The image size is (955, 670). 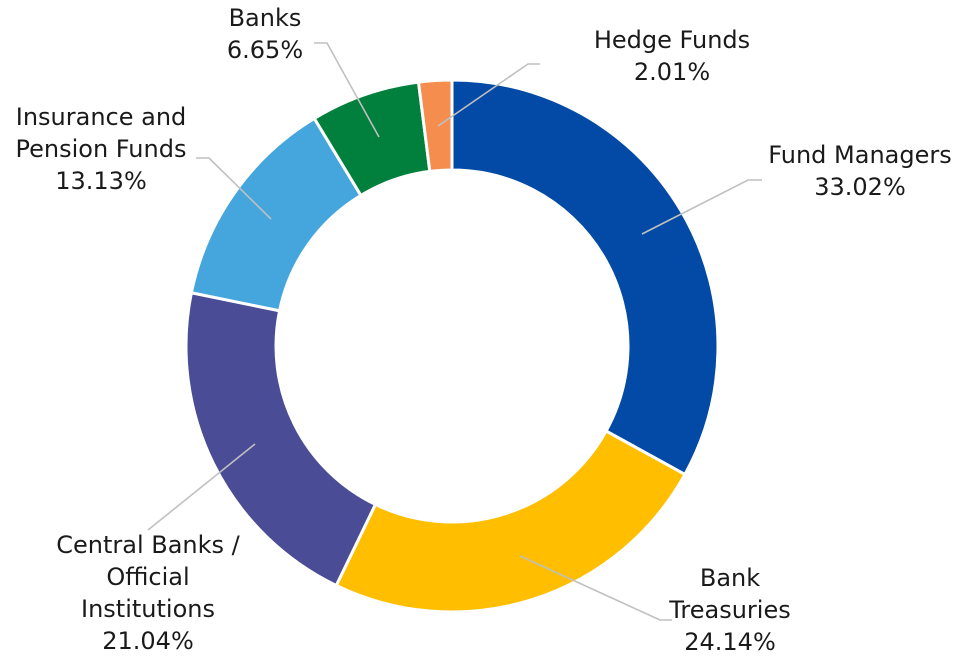 I want to click on data-label-line: Pension Funds, so click(x=101, y=149).